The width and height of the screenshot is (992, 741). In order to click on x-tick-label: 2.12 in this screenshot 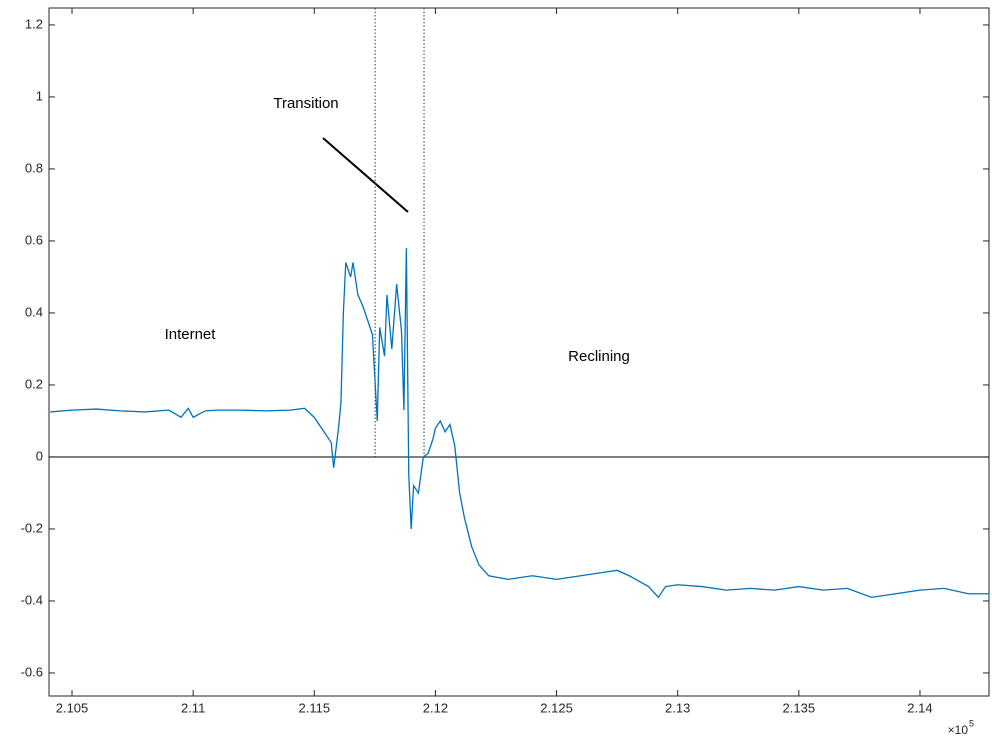, I will do `click(435, 707)`.